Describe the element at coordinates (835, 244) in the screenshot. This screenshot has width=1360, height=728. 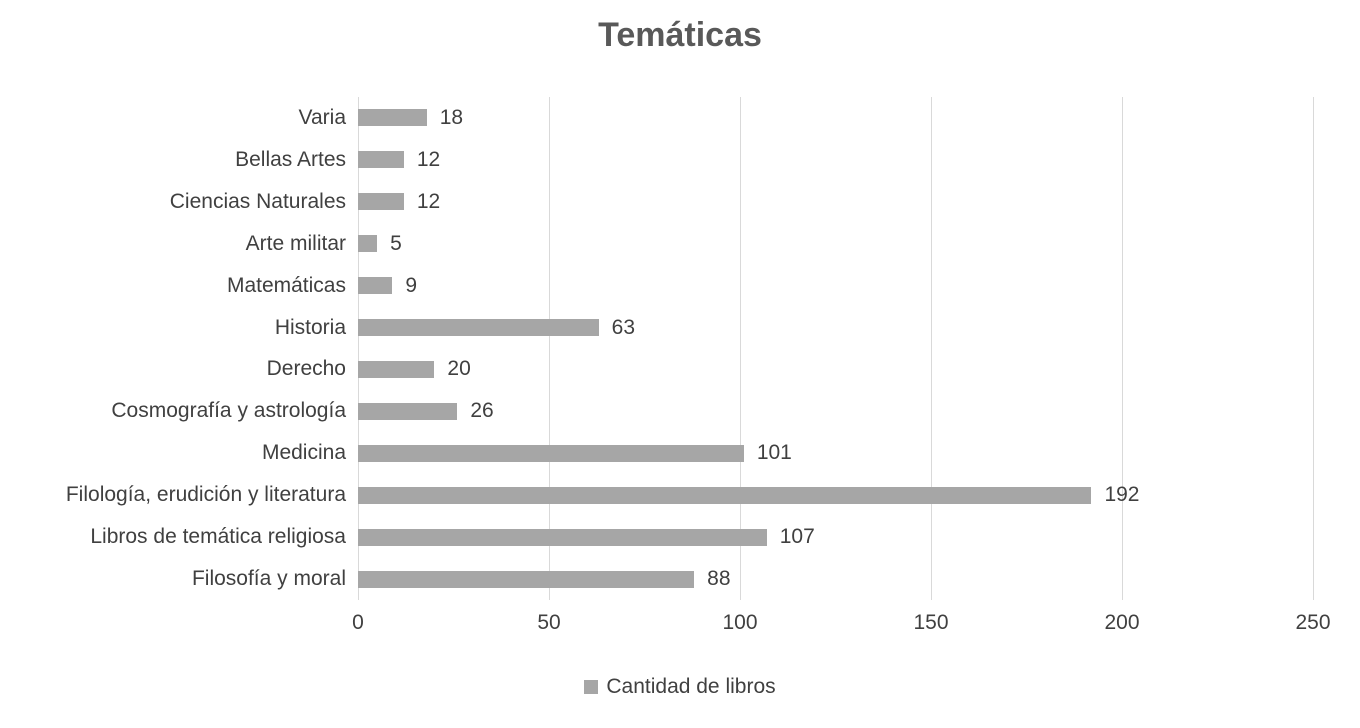
I see `bar-row: 5` at that location.